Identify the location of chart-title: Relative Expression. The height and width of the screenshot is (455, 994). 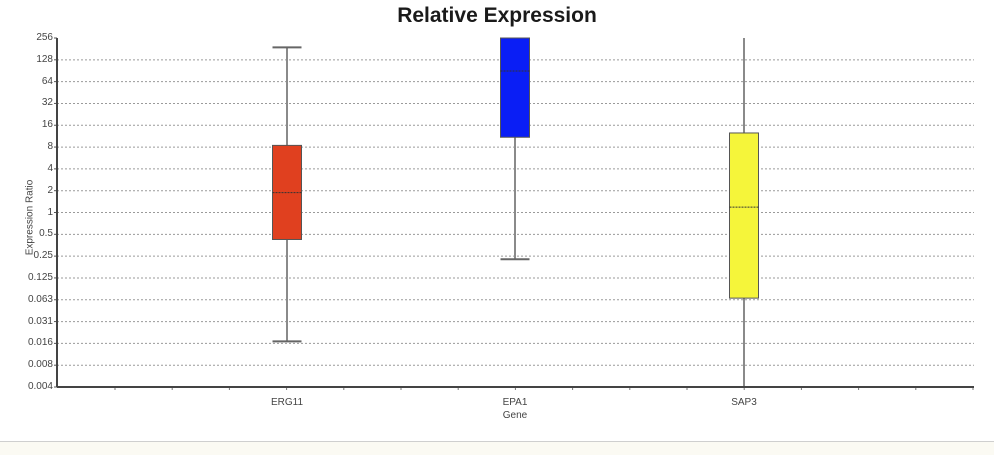
(497, 15).